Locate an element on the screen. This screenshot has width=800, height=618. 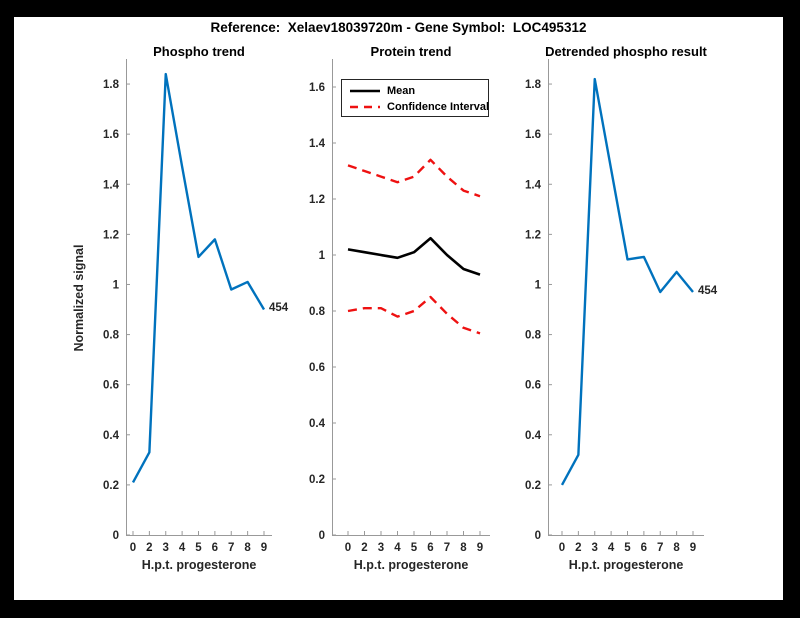
series-line-confidence-interval-lower is located at coordinates (414, 315).